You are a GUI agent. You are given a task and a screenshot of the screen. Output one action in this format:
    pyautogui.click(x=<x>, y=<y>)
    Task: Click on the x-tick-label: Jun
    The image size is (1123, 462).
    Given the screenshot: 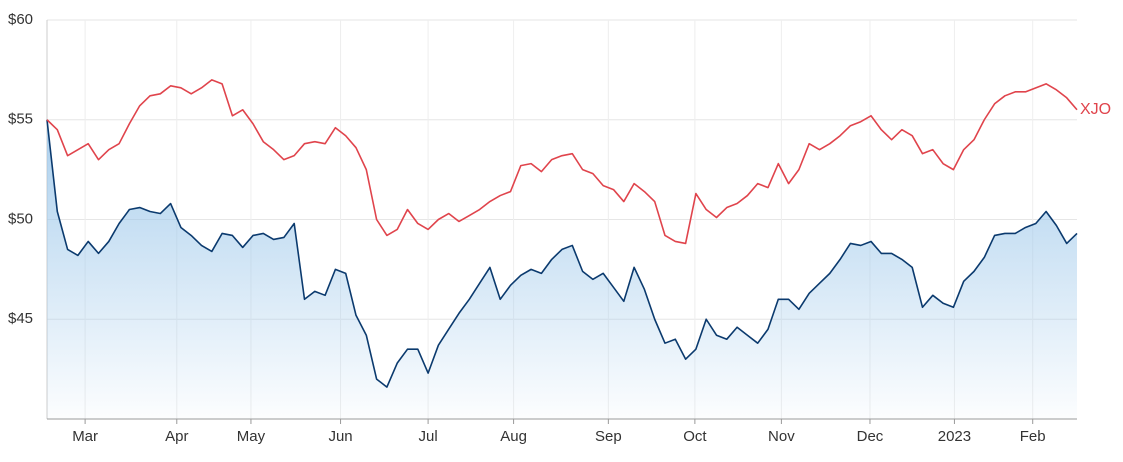 What is the action you would take?
    pyautogui.click(x=340, y=436)
    